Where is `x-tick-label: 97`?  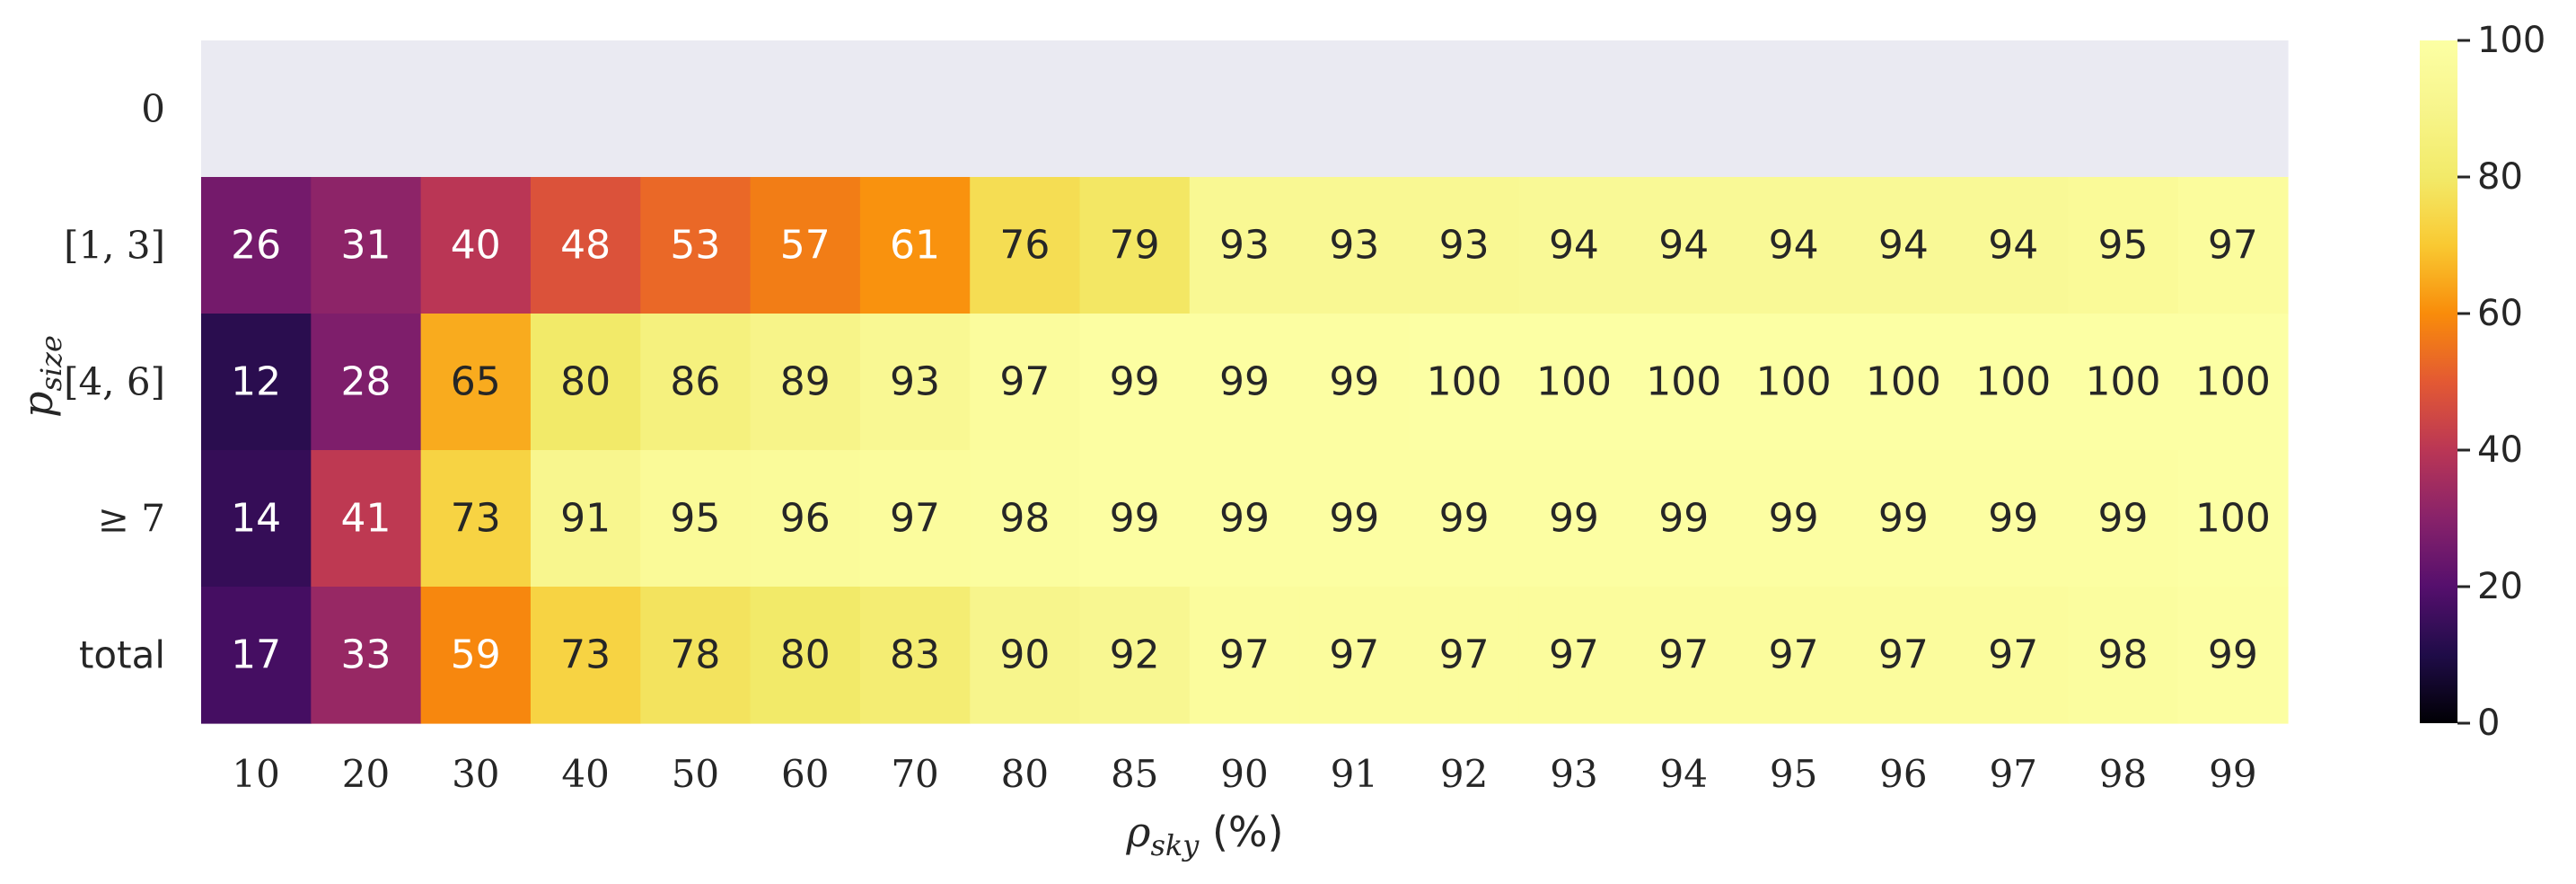 x-tick-label: 97 is located at coordinates (2012, 774).